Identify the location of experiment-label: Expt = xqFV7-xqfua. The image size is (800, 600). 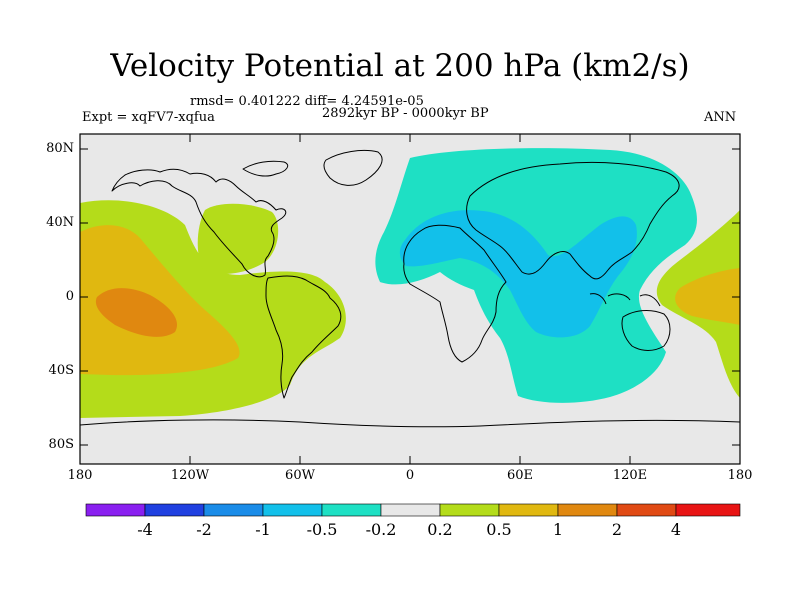
(148, 117).